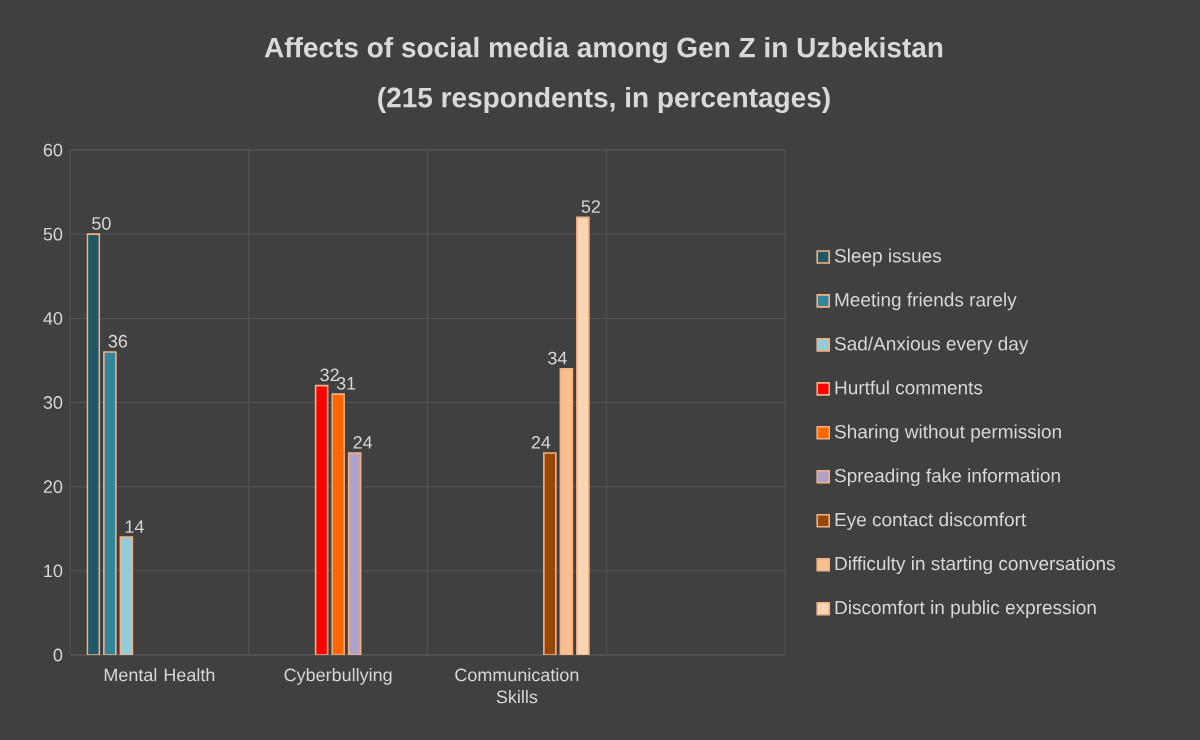 This screenshot has width=1200, height=740. Describe the element at coordinates (947, 477) in the screenshot. I see `legend-label: Spreading fake information` at that location.